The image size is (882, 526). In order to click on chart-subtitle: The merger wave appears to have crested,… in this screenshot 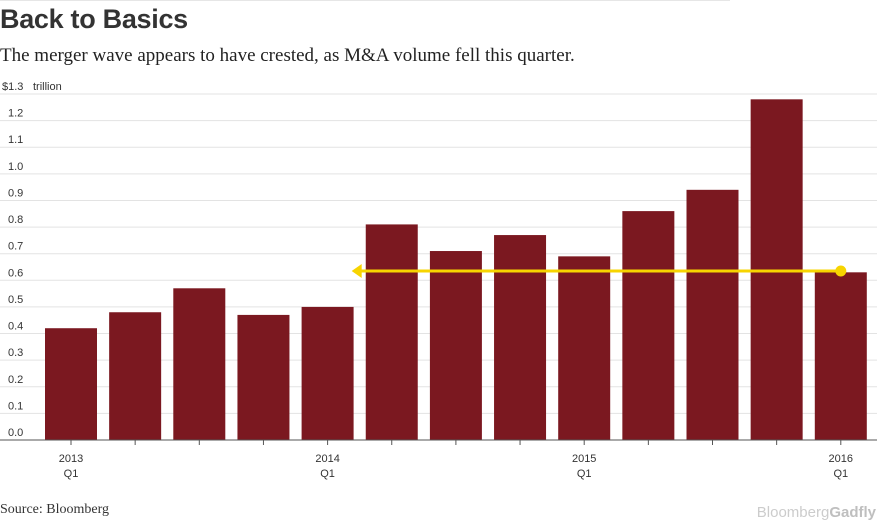, I will do `click(287, 55)`.